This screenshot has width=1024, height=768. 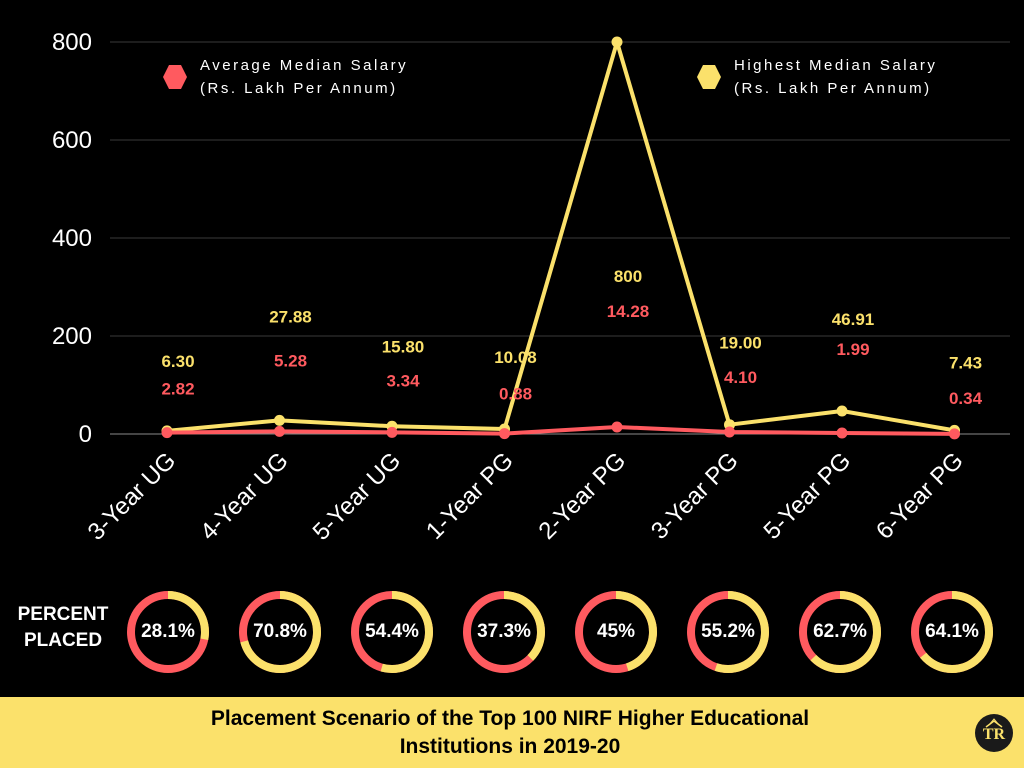 I want to click on highest-salary-data-label: 46.91, so click(x=853, y=319).